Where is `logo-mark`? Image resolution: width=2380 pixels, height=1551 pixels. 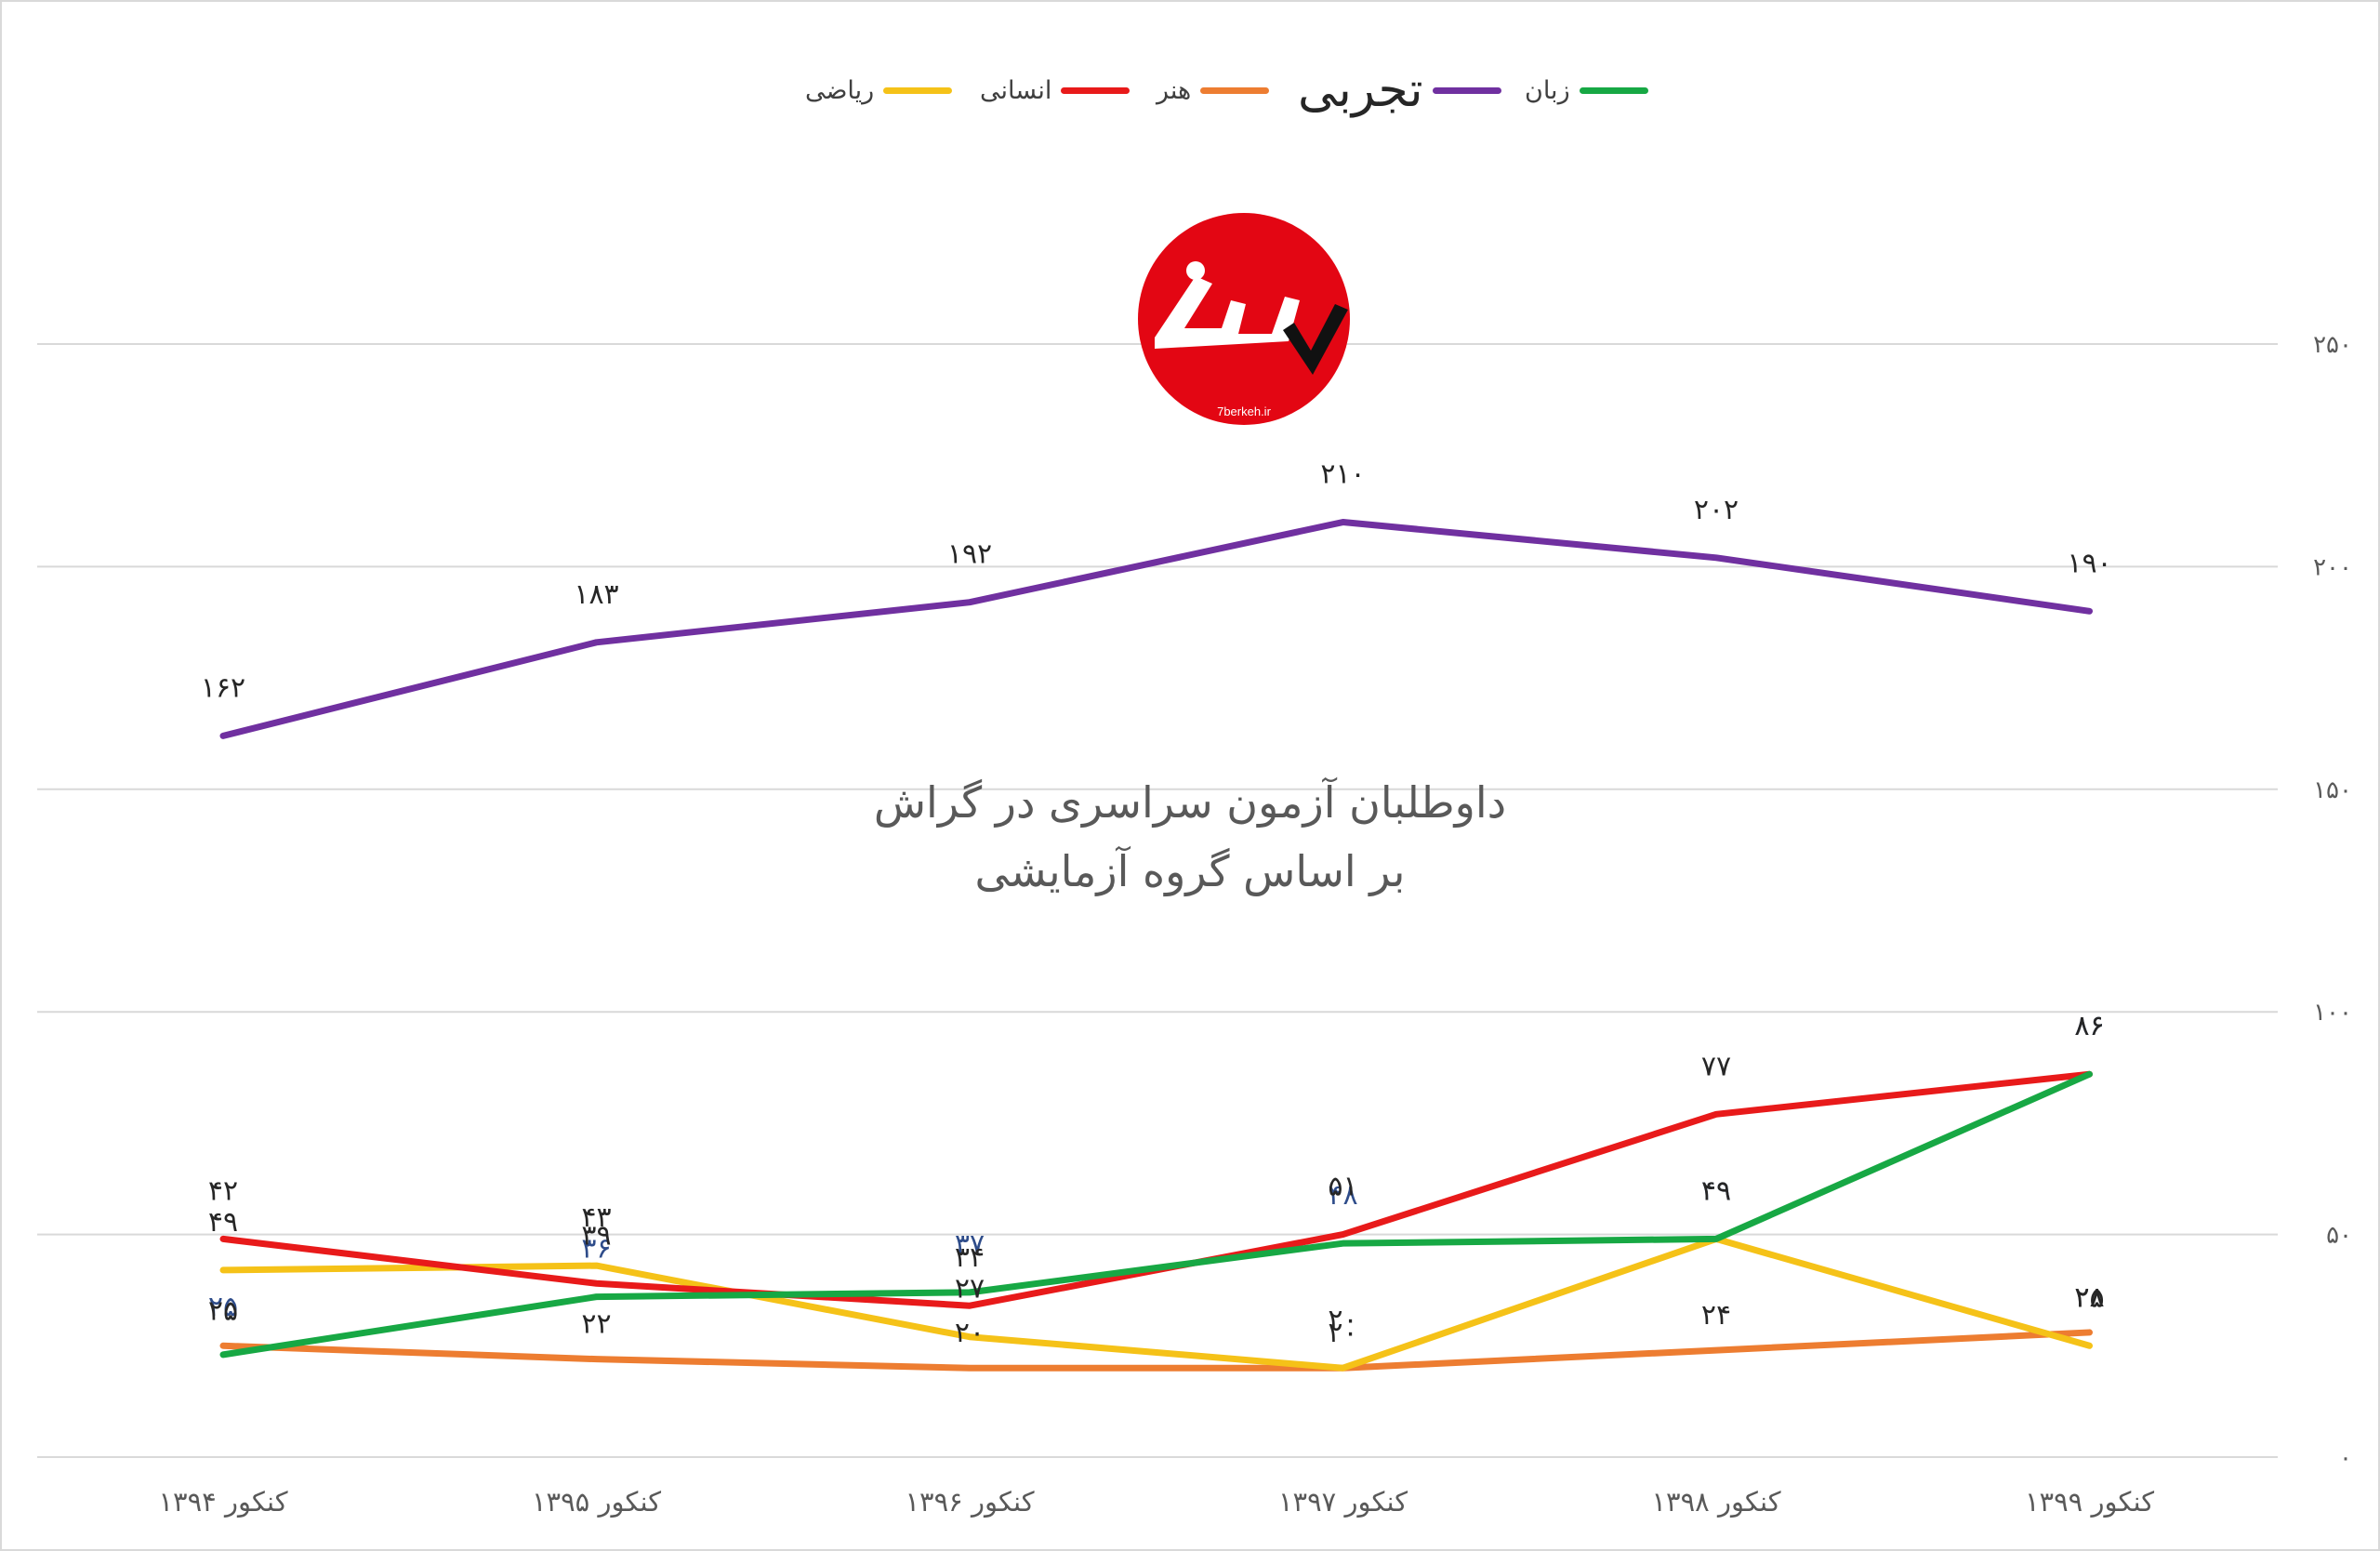
logo-mark is located at coordinates (1227, 312).